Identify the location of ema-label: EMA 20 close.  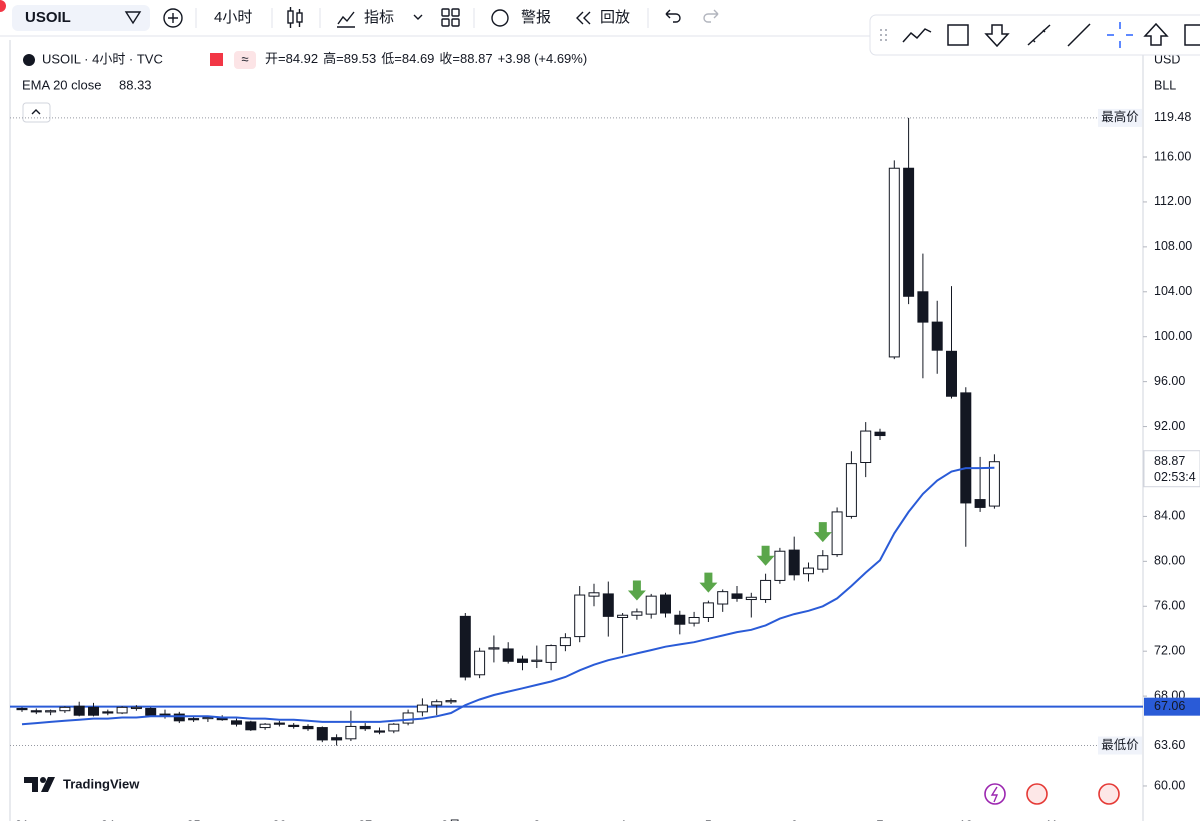
(62, 84).